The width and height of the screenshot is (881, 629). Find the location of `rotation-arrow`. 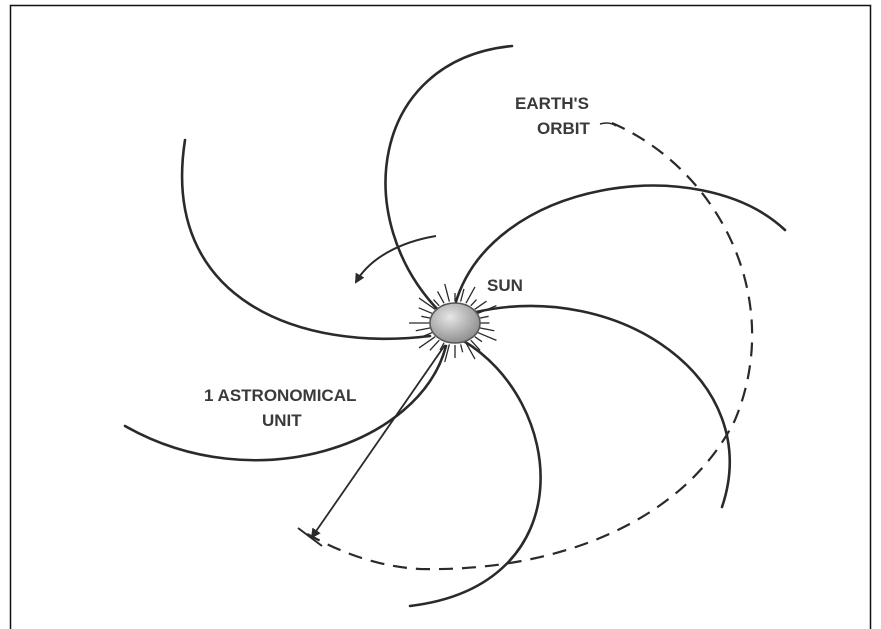

rotation-arrow is located at coordinates (395, 259).